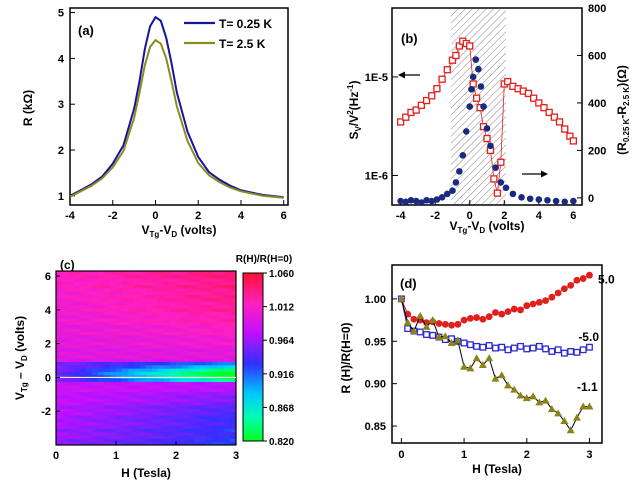 Image resolution: width=639 pixels, height=485 pixels. I want to click on panel-c-label: (c), so click(67, 265).